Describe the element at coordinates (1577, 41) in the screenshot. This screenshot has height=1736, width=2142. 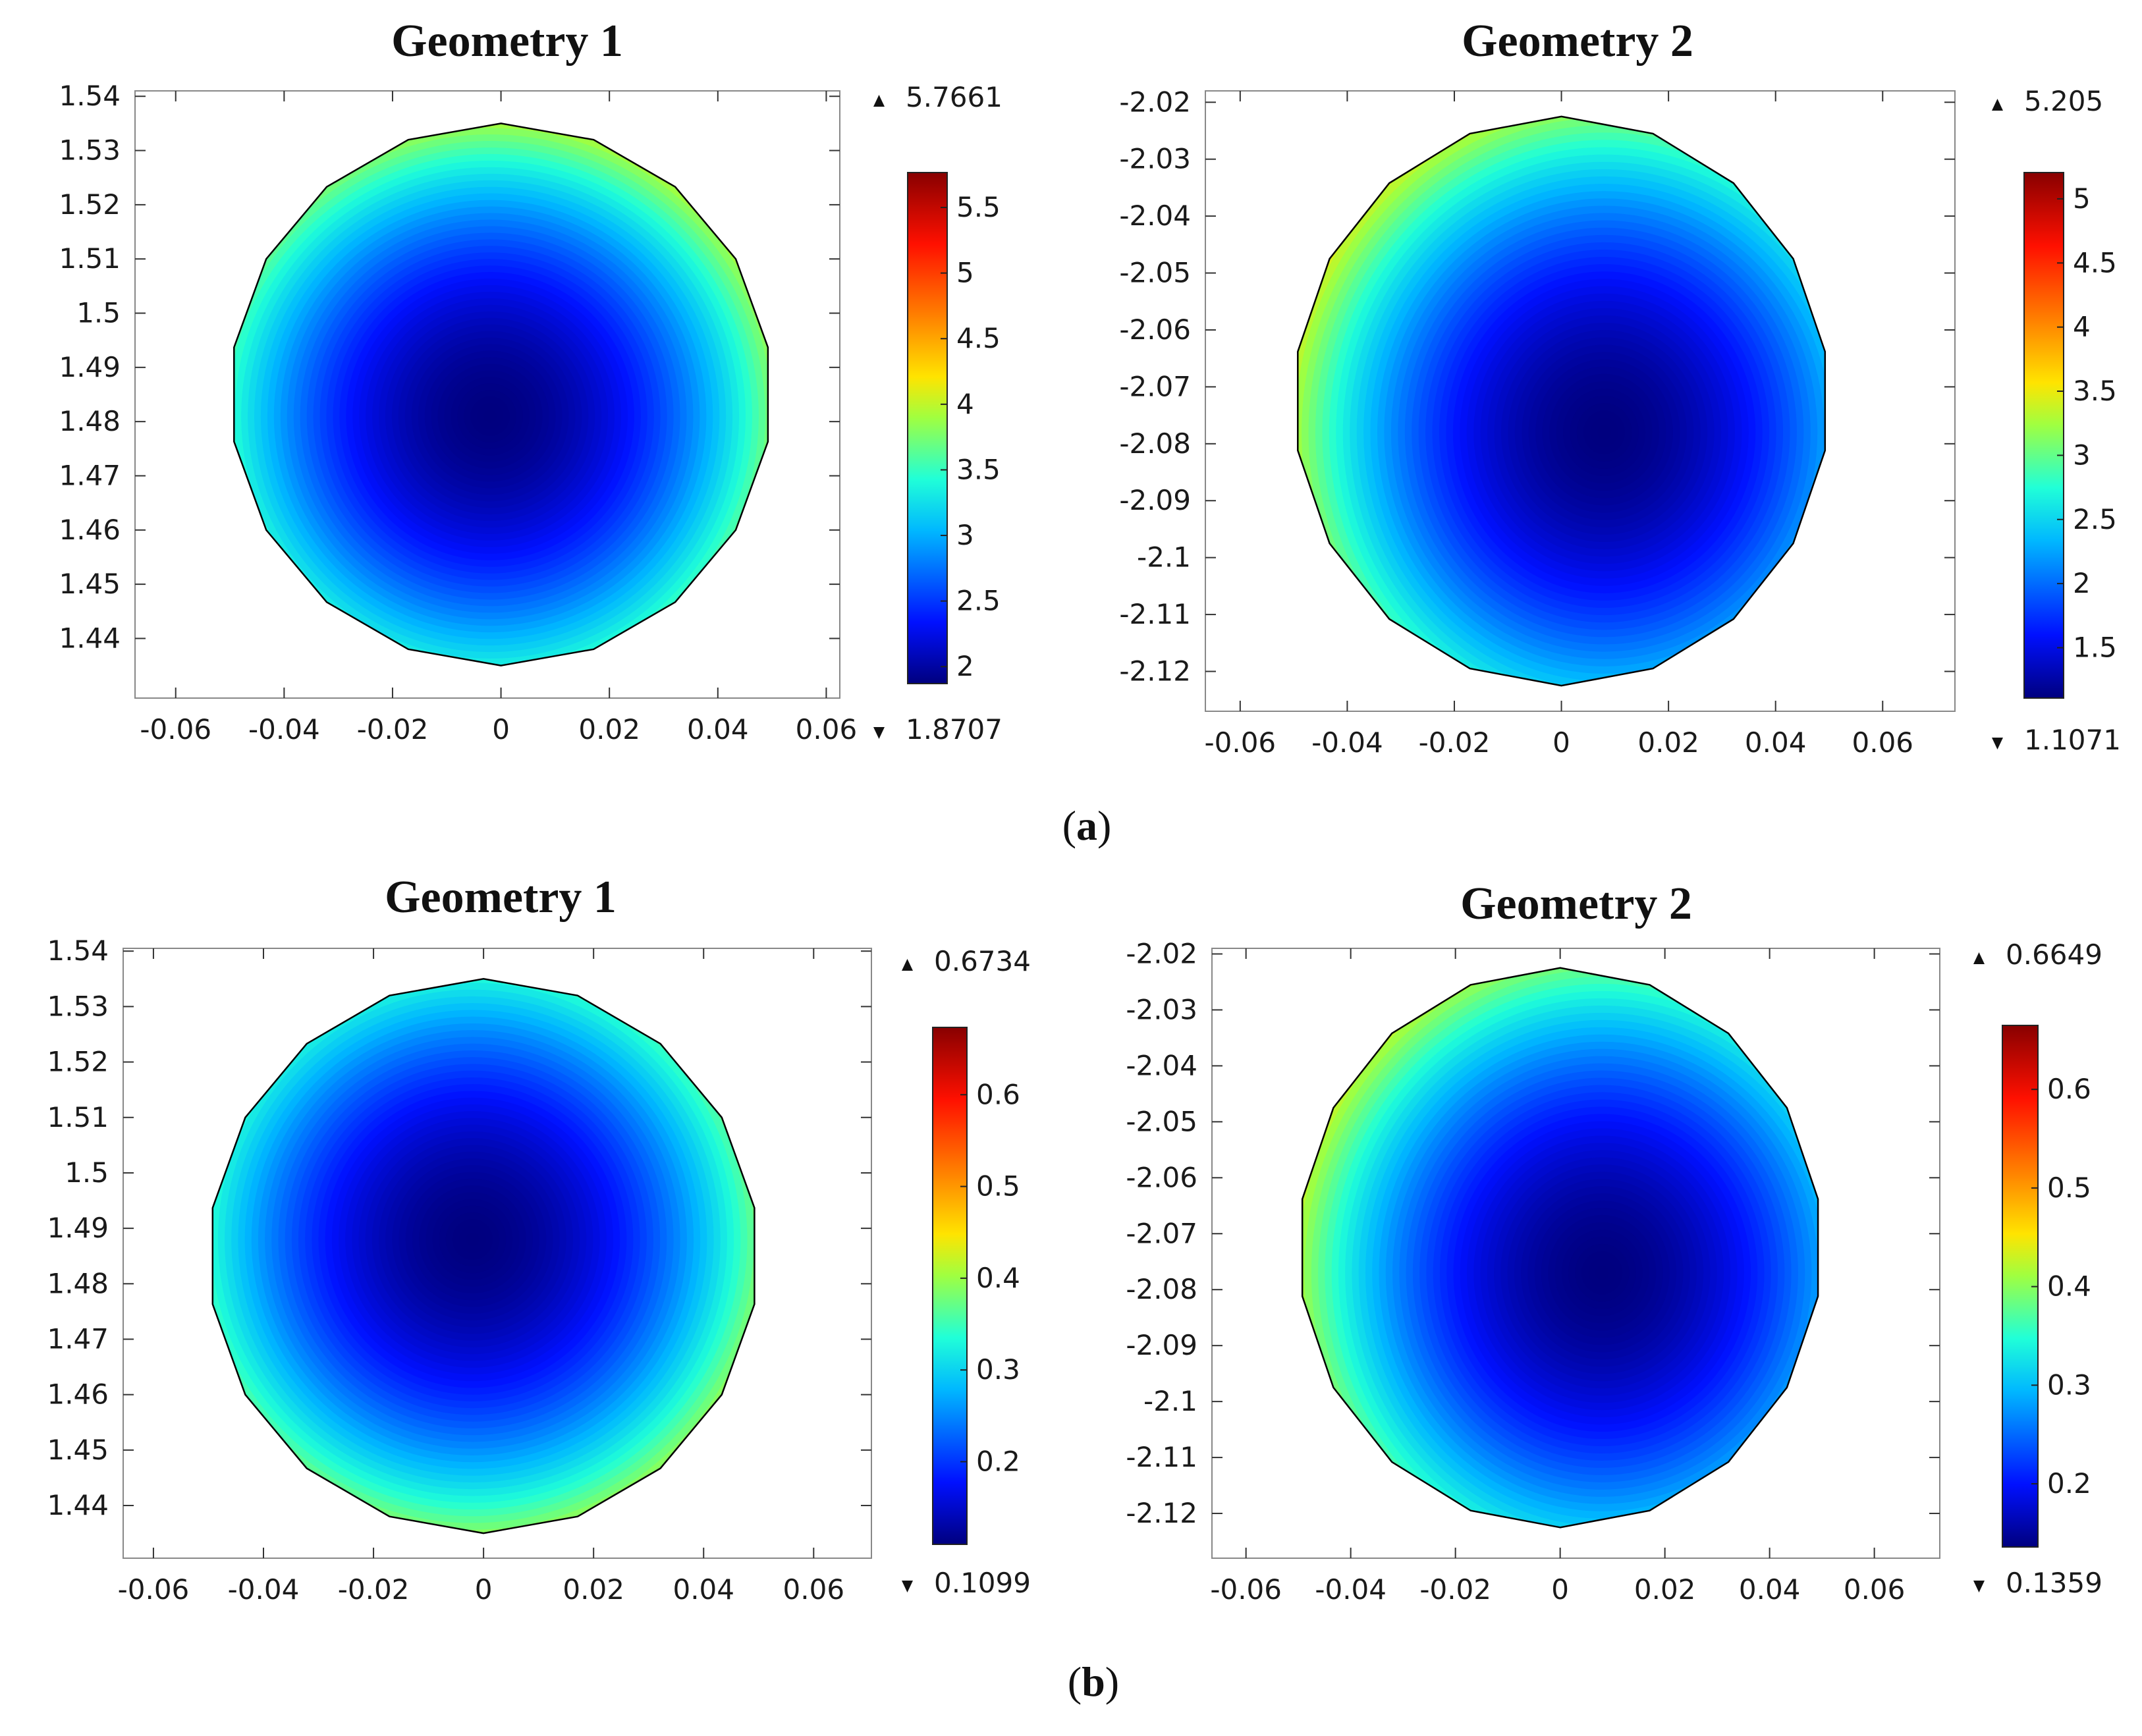
I see `chart-title: Geometry 2` at that location.